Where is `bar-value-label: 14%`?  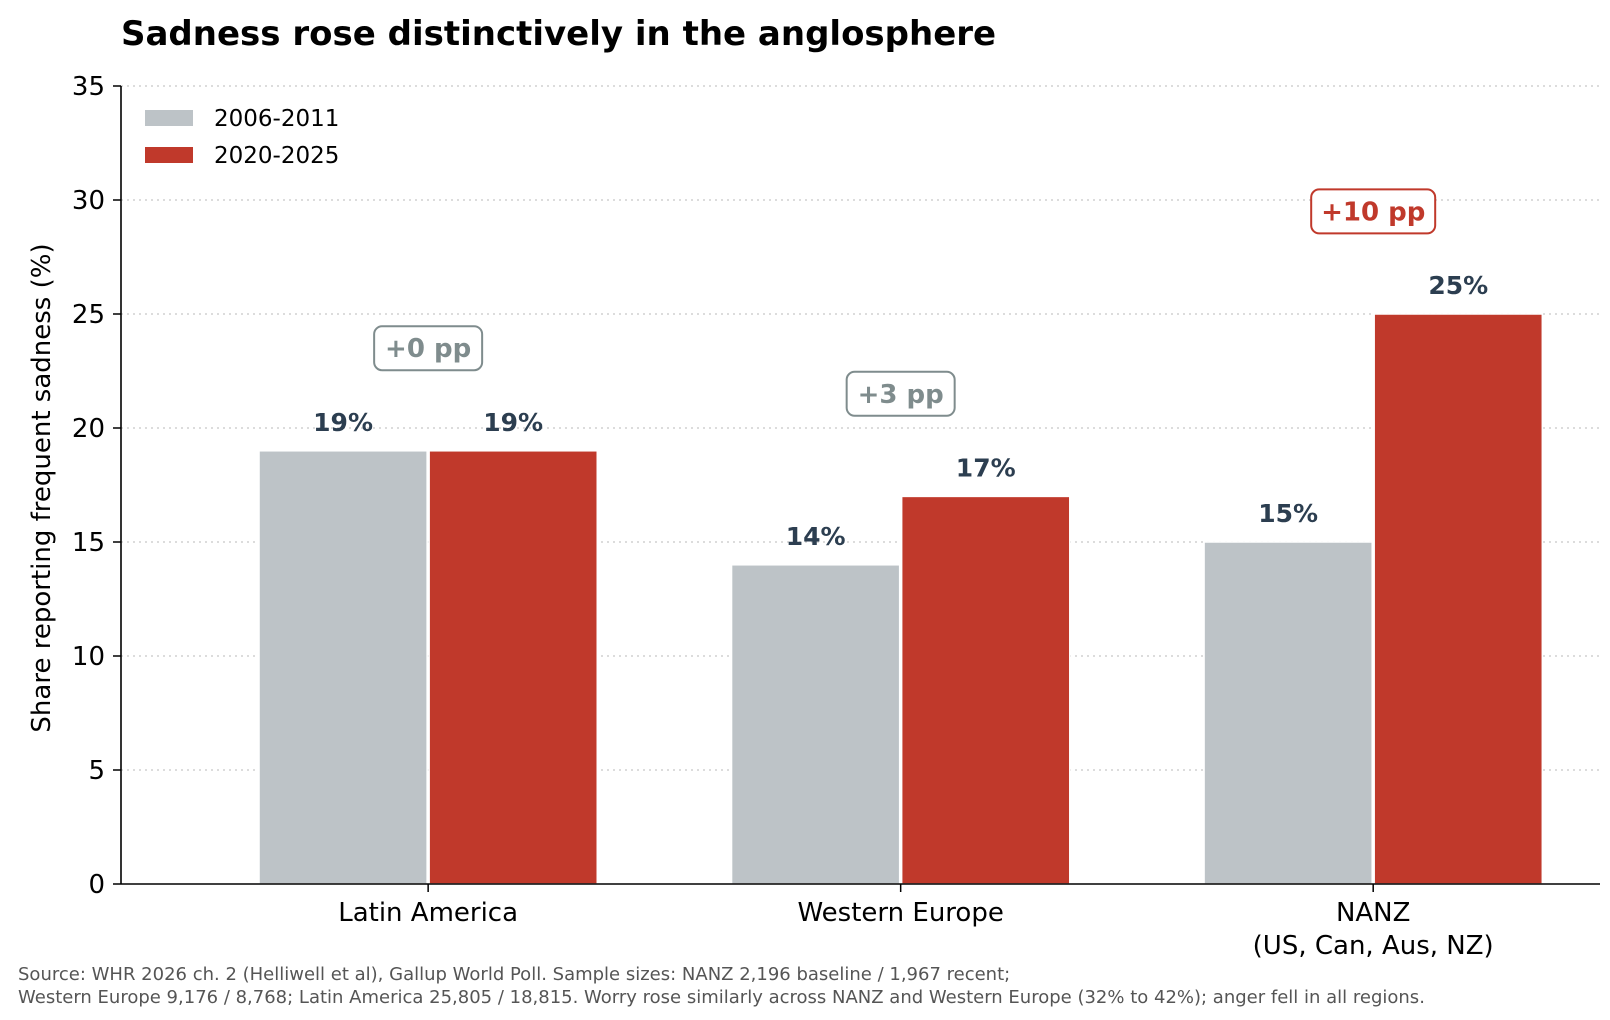 bar-value-label: 14% is located at coordinates (816, 536).